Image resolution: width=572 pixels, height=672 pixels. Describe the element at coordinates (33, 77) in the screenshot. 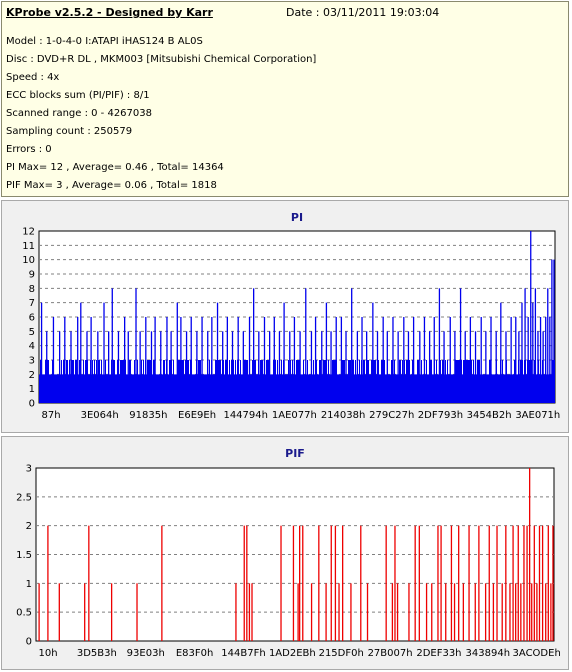

I see `info-speed: Speed : 4x` at that location.